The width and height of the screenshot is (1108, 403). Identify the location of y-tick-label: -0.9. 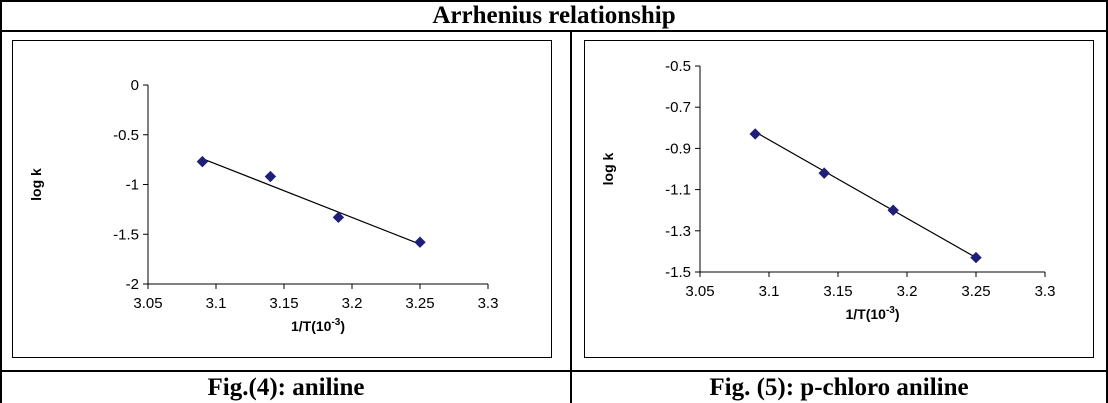
(678, 148).